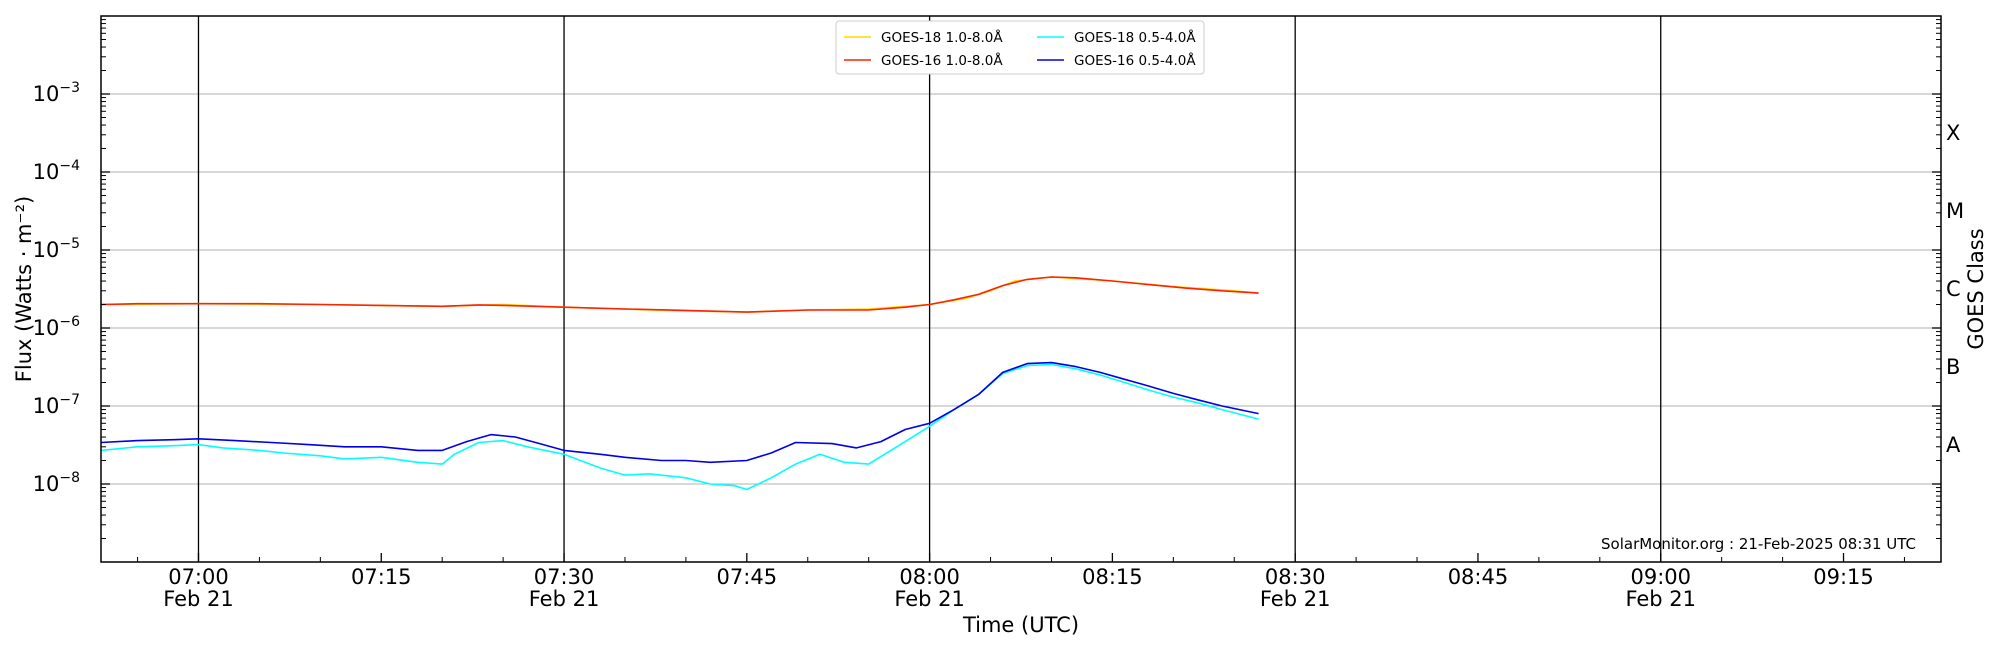 The height and width of the screenshot is (650, 2000). Describe the element at coordinates (1135, 37) in the screenshot. I see `legend-label: GOES-18 0.5-4.0Å` at that location.